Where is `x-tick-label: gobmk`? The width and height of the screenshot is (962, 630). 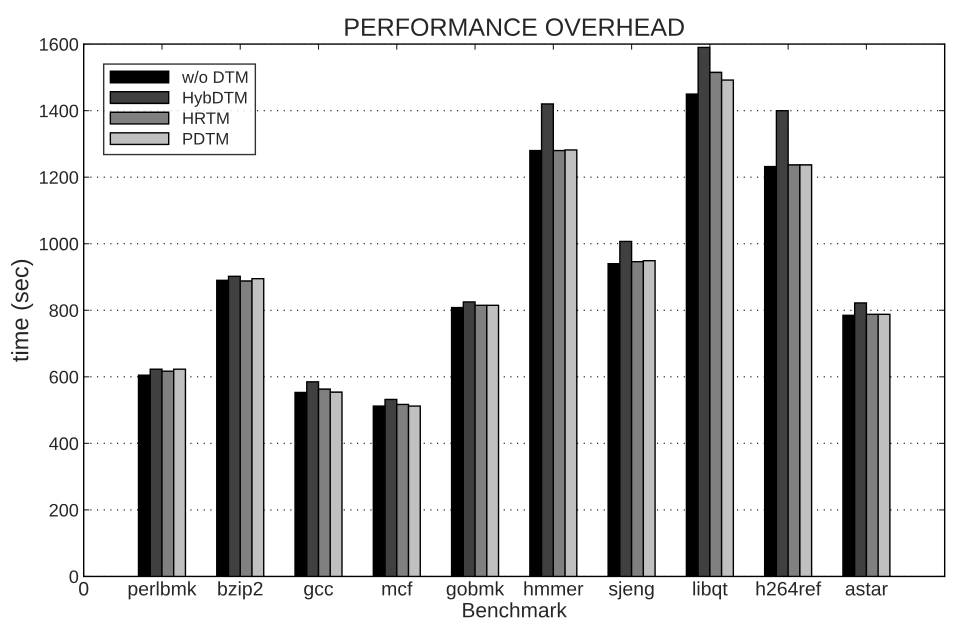
x-tick-label: gobmk is located at coordinates (475, 590).